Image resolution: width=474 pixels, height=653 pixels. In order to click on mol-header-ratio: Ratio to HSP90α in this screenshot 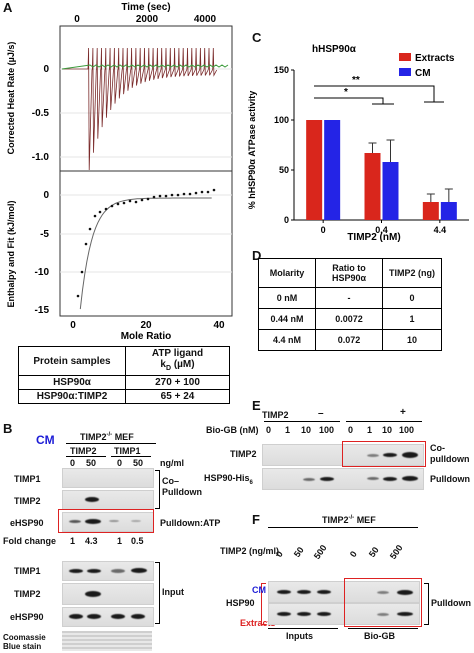, I will do `click(349, 273)`.